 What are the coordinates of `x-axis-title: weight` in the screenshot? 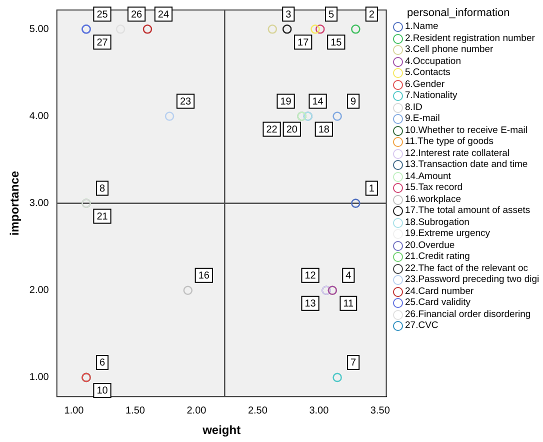 It's located at (221, 430).